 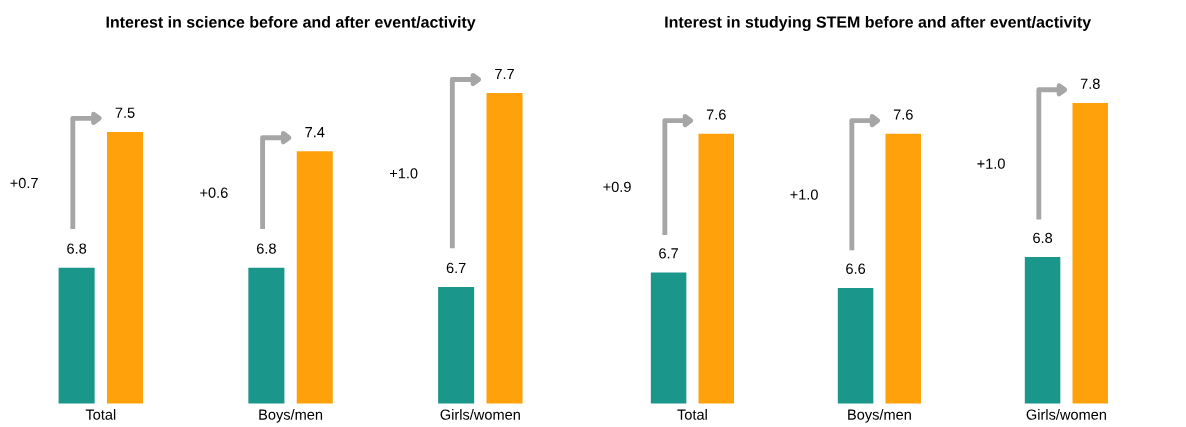 What do you see at coordinates (125, 112) in the screenshot?
I see `data-label: 7.5` at bounding box center [125, 112].